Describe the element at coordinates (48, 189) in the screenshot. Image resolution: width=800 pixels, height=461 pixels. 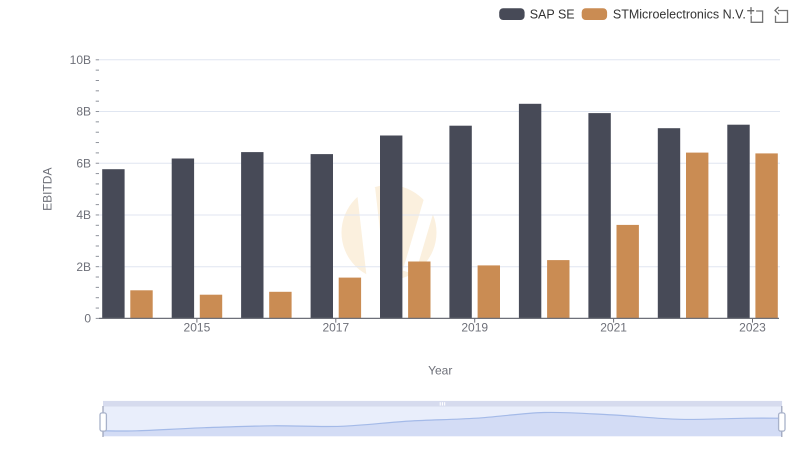
I see `svg-text: EBITDA` at that location.